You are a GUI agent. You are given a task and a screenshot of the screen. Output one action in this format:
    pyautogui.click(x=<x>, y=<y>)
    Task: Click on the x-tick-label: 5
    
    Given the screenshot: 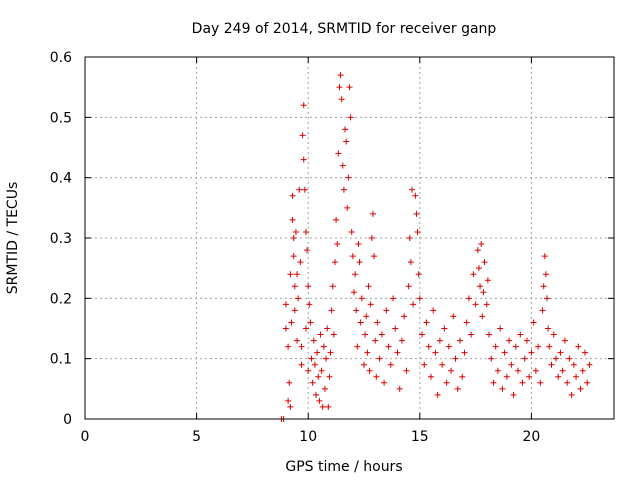 What is the action you would take?
    pyautogui.click(x=196, y=437)
    